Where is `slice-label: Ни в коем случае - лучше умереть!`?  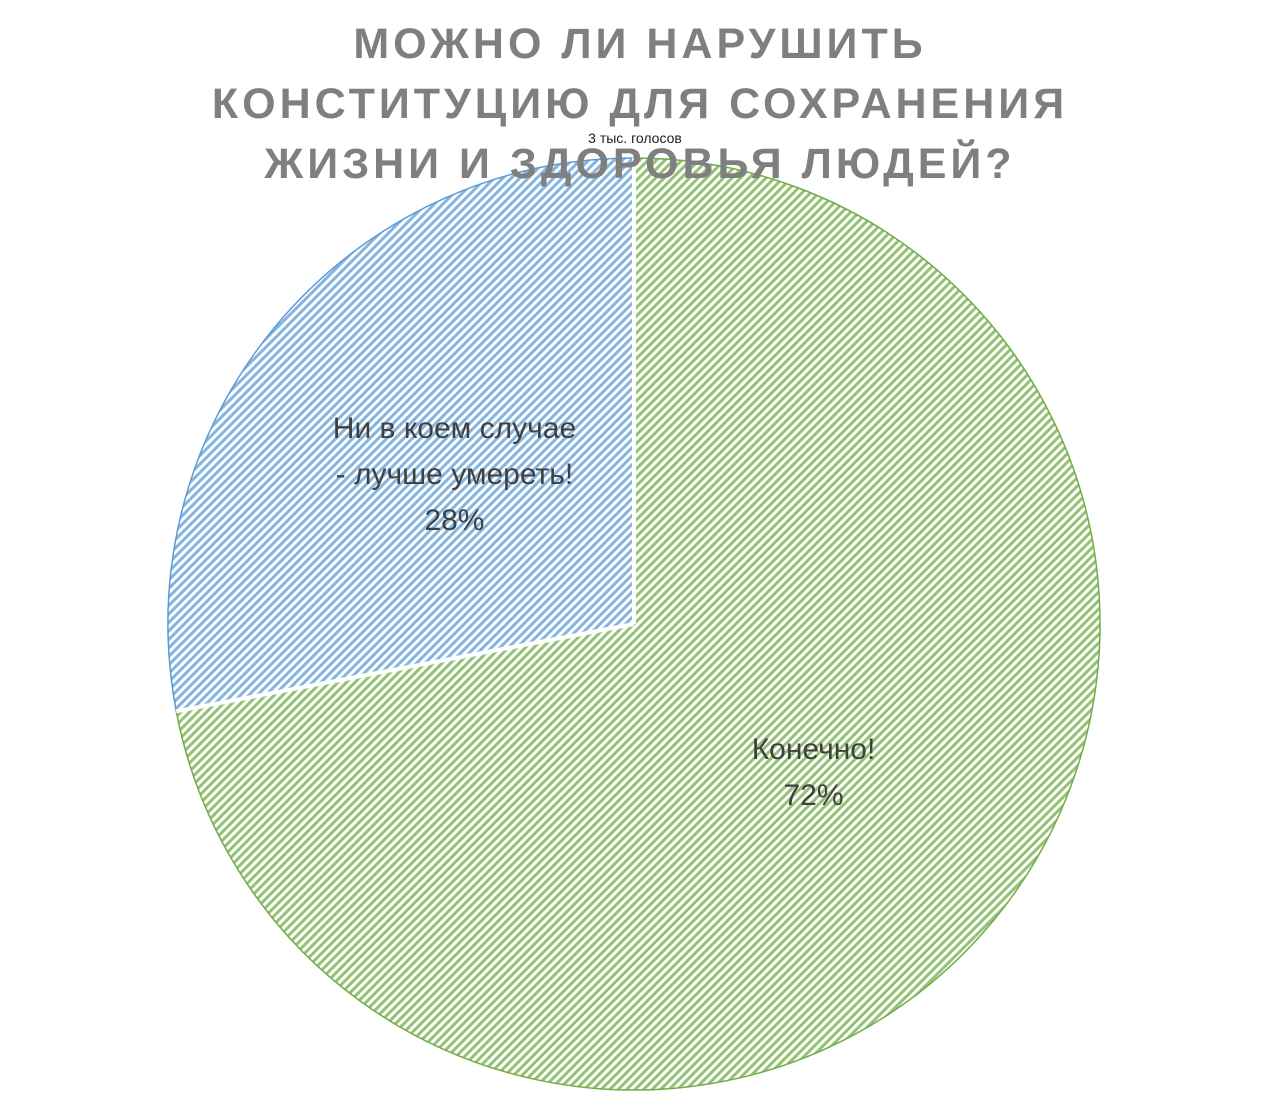 slice-label: Ни в коем случае - лучше умереть! is located at coordinates (454, 452).